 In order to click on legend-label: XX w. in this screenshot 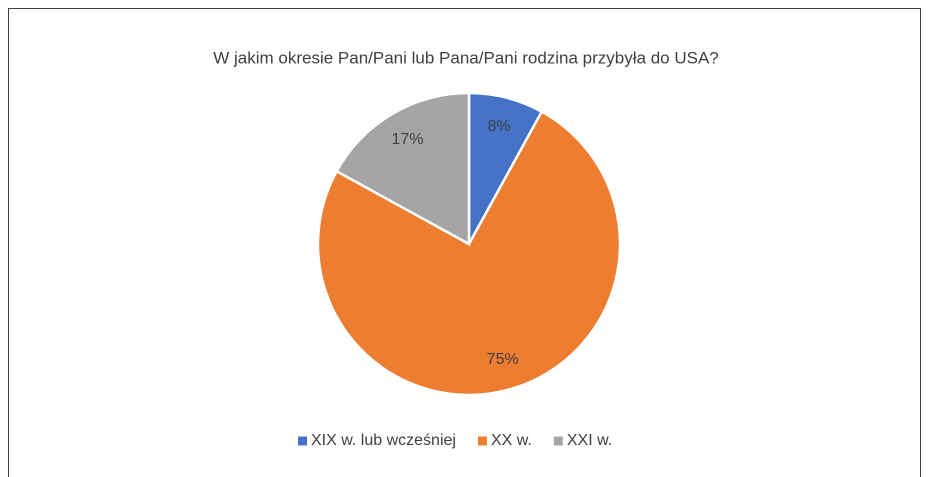, I will do `click(511, 440)`.